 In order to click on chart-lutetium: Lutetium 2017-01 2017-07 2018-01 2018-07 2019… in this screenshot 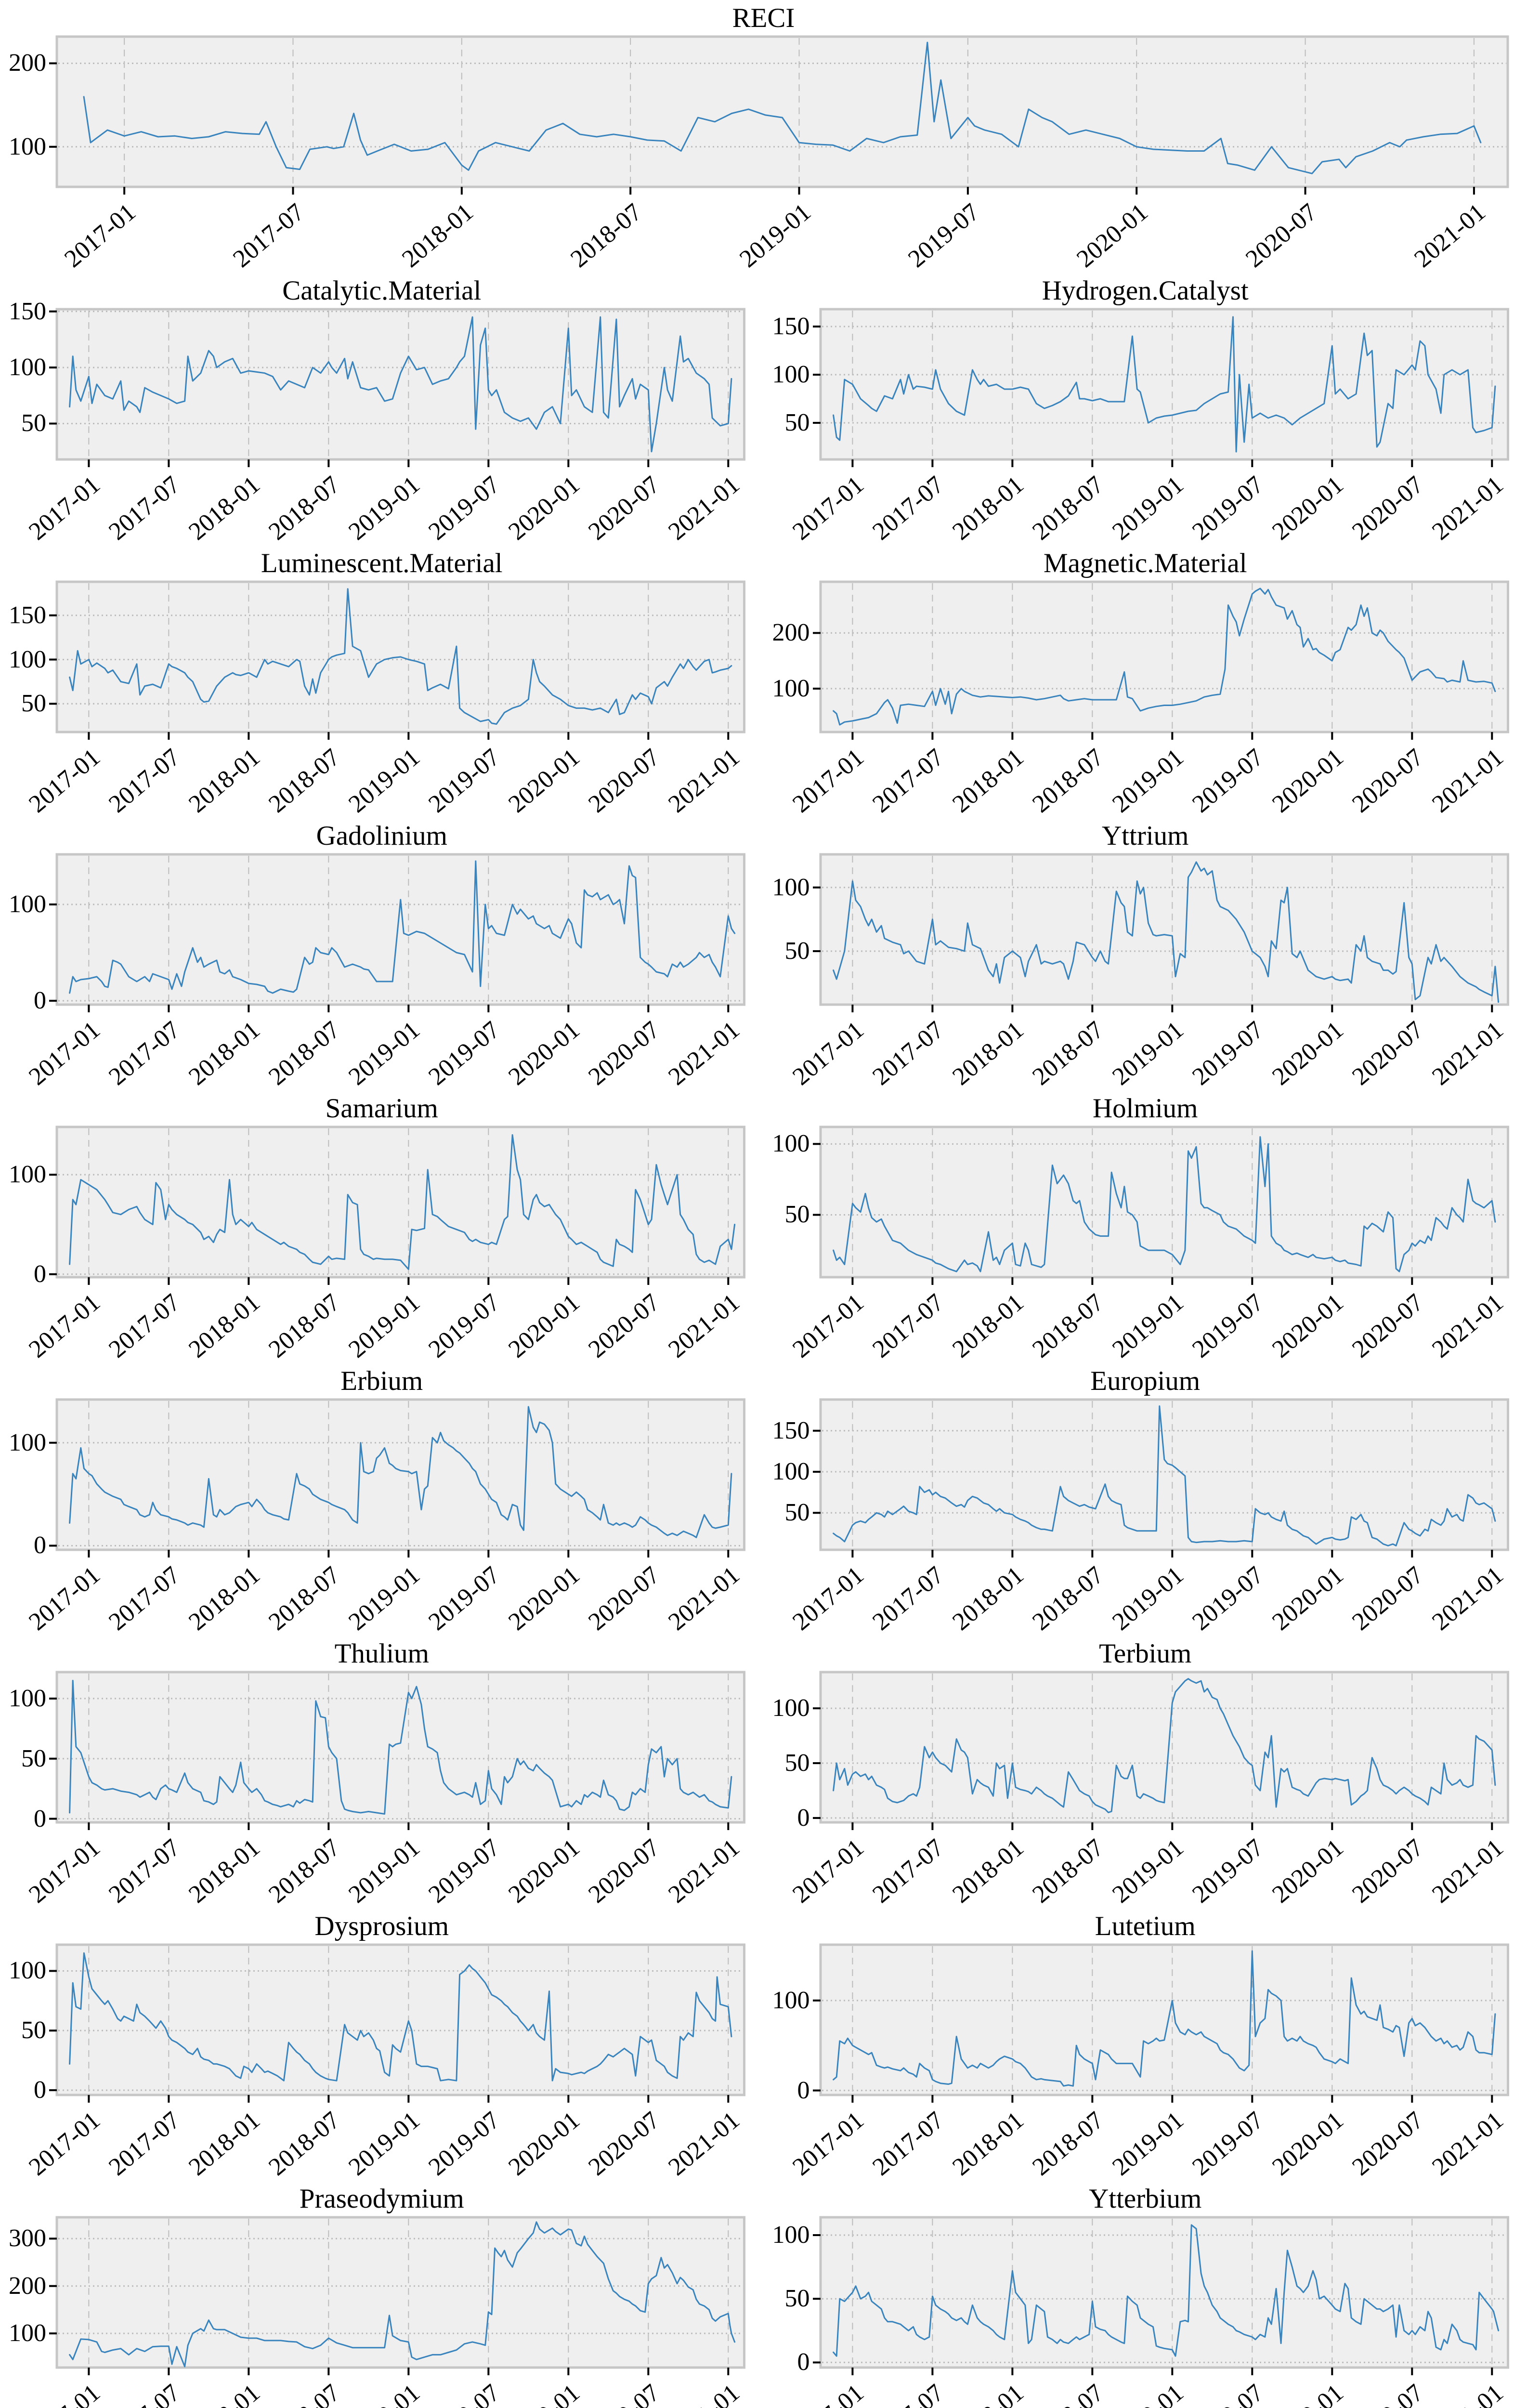, I will do `click(1146, 2044)`.